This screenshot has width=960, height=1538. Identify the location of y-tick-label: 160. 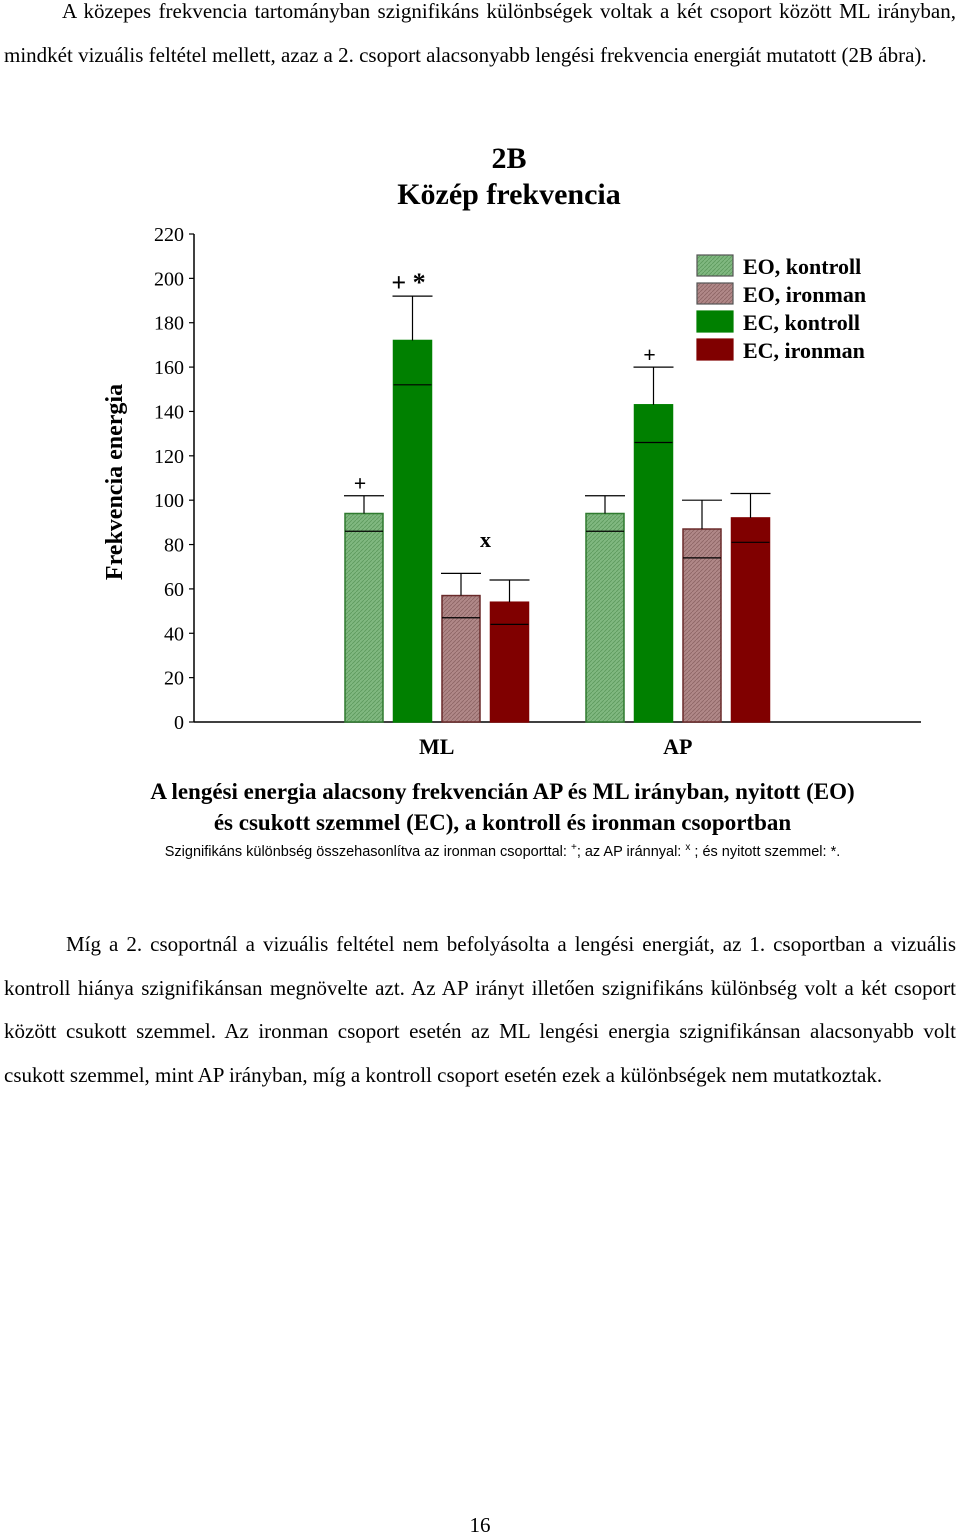
(169, 368).